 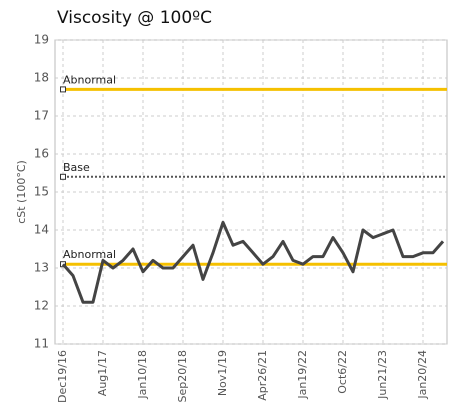 What do you see at coordinates (182, 376) in the screenshot?
I see `x-tick-label: Sep20/18` at bounding box center [182, 376].